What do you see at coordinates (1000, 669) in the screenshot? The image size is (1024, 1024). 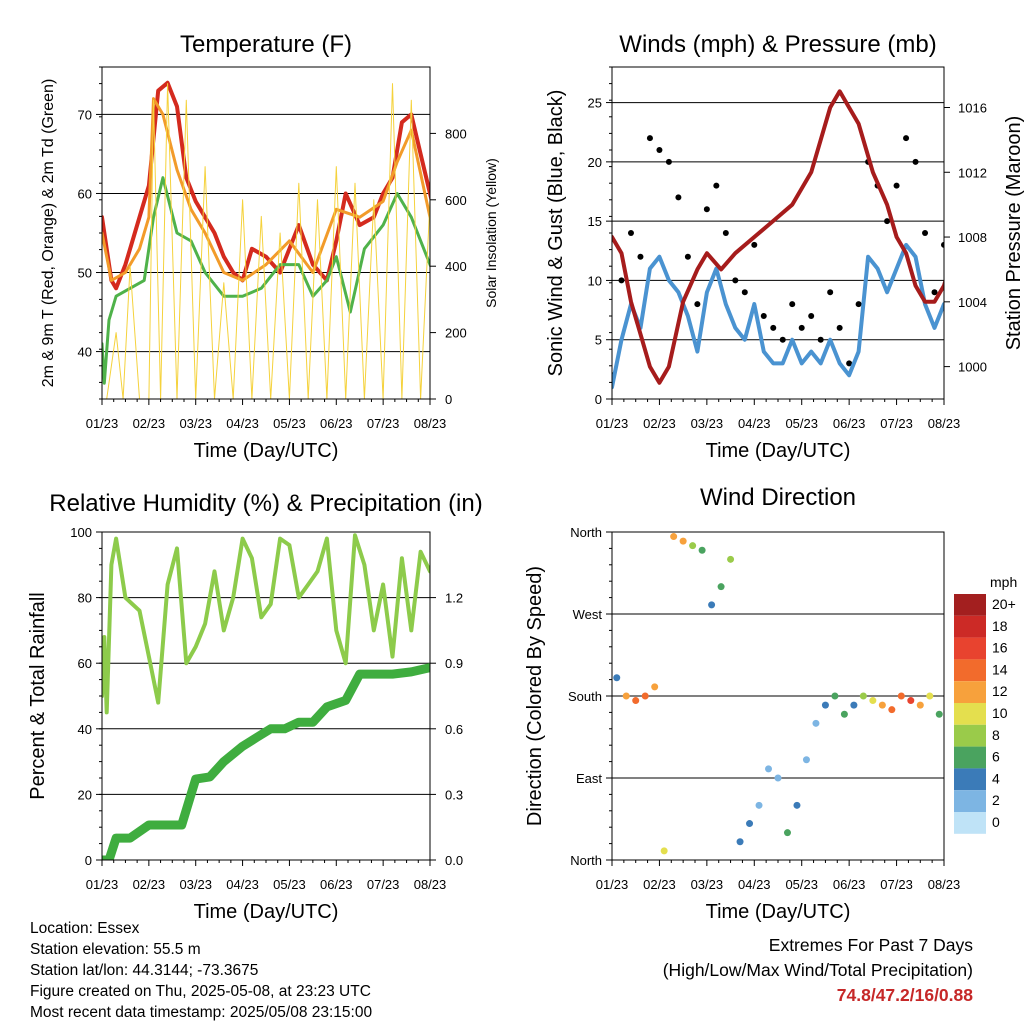 I see `legend-label: 14` at bounding box center [1000, 669].